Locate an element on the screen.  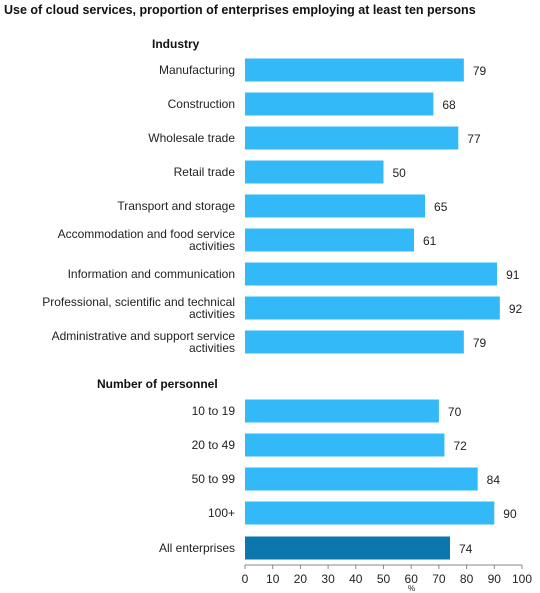
value-label: 61 is located at coordinates (430, 241).